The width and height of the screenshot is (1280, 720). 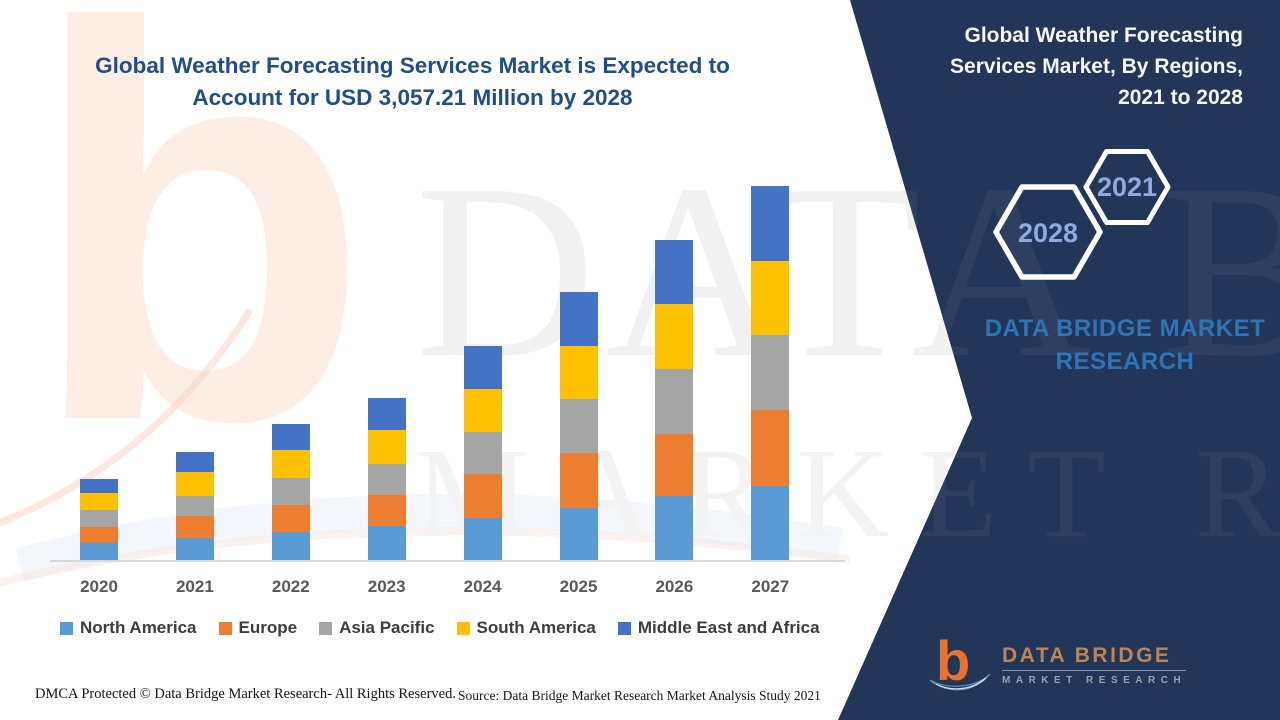 I want to click on legend-item-asia-pacific: Asia Pacific, so click(x=377, y=628).